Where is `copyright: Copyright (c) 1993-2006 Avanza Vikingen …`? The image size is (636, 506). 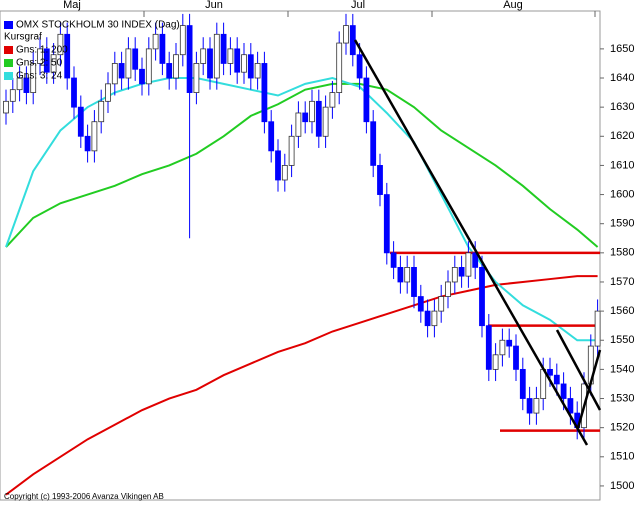
copyright: Copyright (c) 1993-2006 Avanza Vikingen … is located at coordinates (84, 496).